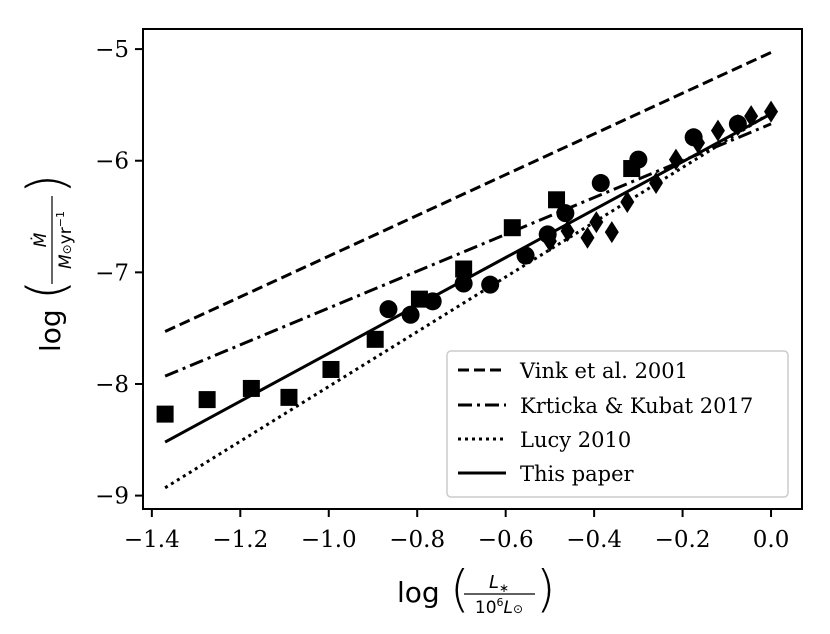  I want to click on svg-text: L∗, so click(499, 583).